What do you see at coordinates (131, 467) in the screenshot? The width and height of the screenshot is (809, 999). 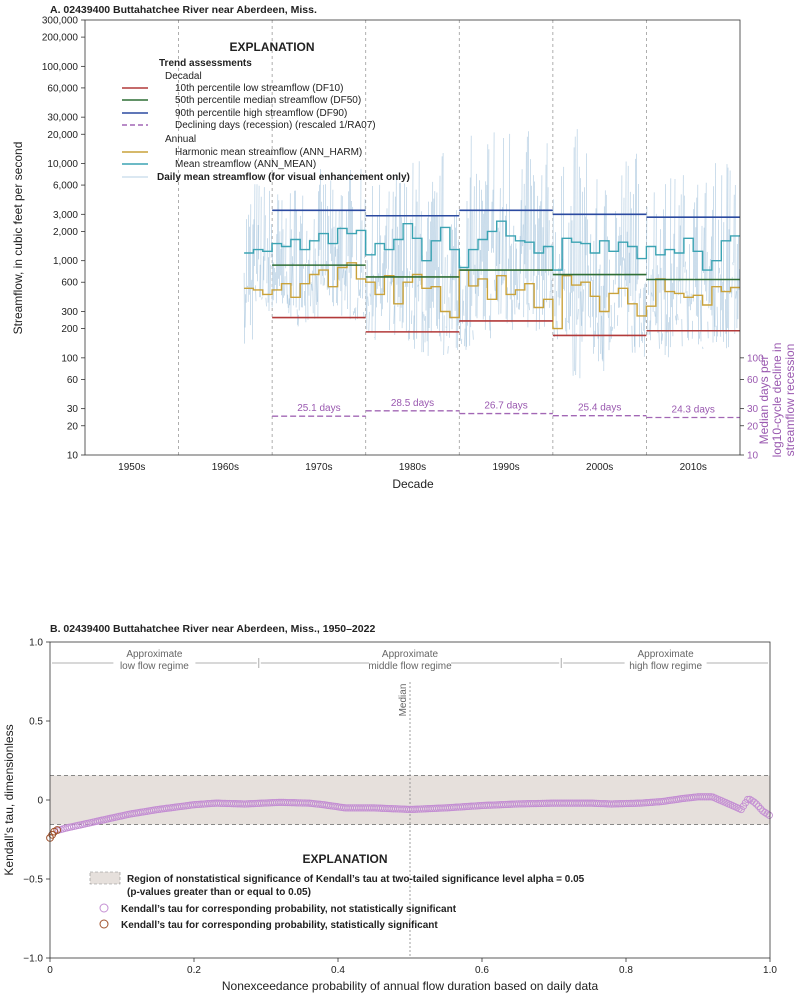 I see `decade-label: 1950s` at bounding box center [131, 467].